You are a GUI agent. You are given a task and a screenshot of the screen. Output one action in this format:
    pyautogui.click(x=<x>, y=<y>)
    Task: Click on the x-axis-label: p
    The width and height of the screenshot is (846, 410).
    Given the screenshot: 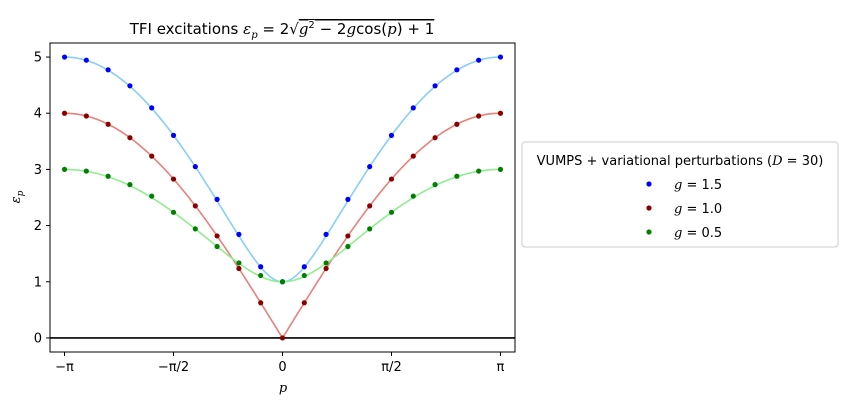 What is the action you would take?
    pyautogui.click(x=283, y=388)
    